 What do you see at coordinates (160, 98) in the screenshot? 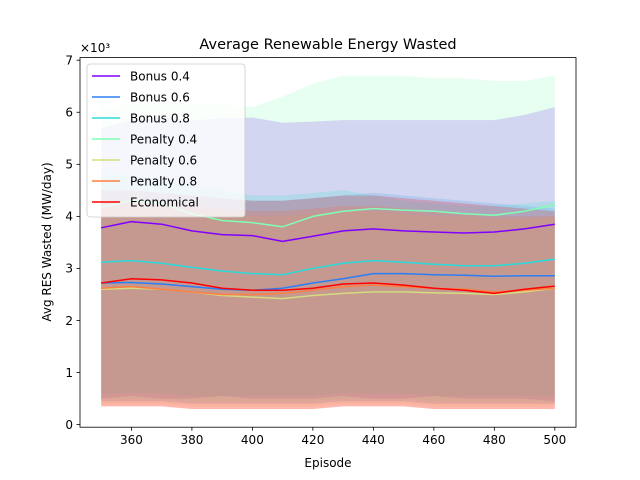
I see `legend-label-1: Bonus 0.6` at bounding box center [160, 98].